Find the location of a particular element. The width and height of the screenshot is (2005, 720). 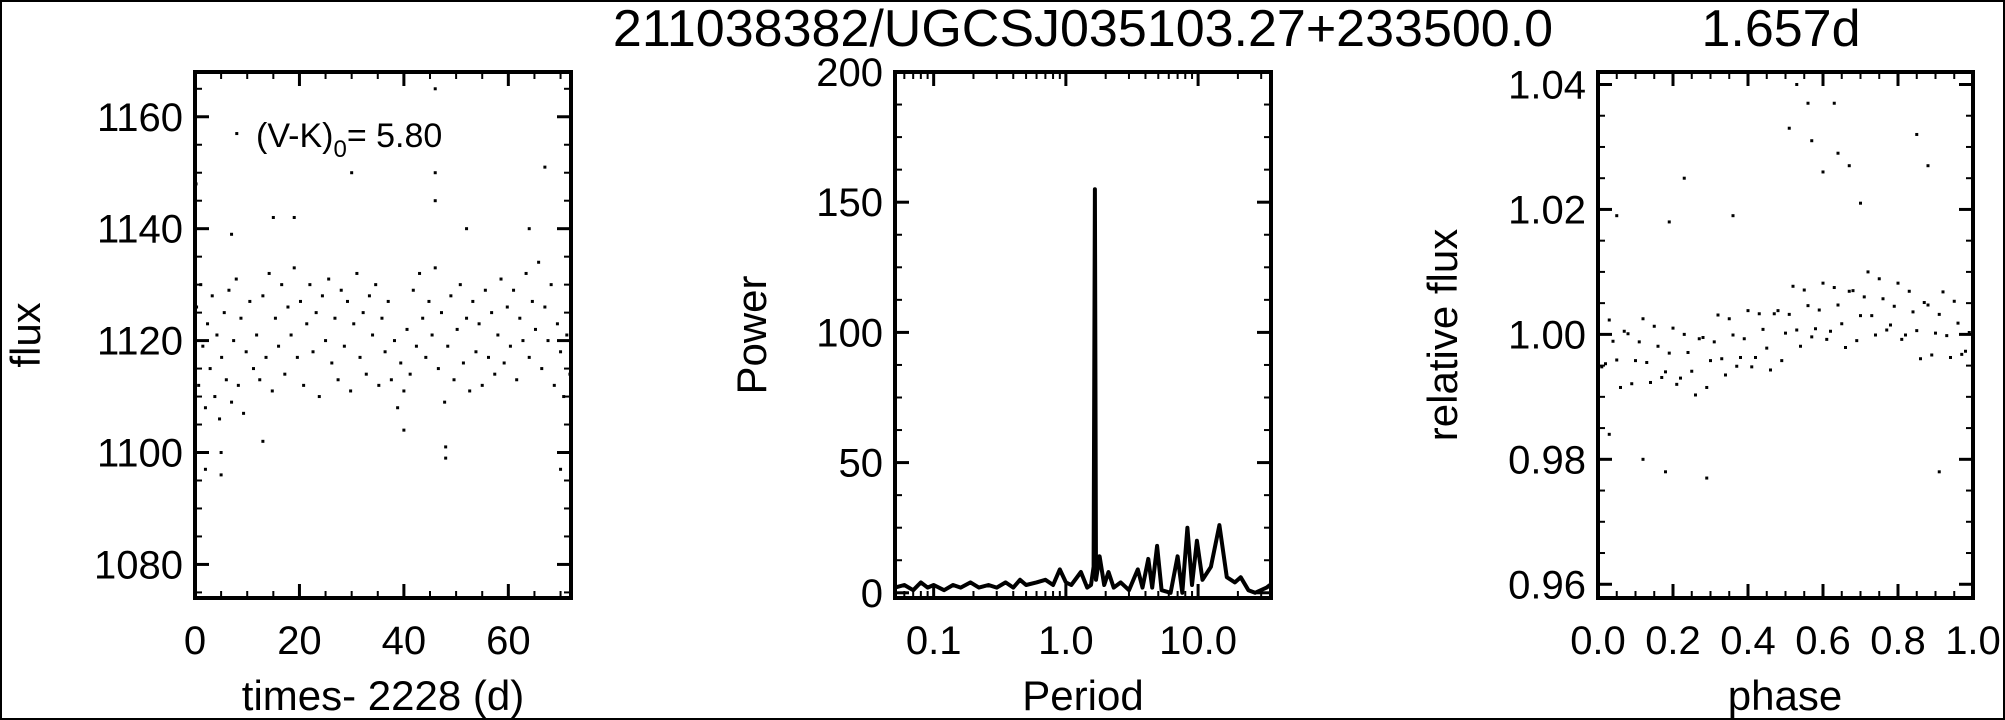

plot-frame is located at coordinates (1083, 335).